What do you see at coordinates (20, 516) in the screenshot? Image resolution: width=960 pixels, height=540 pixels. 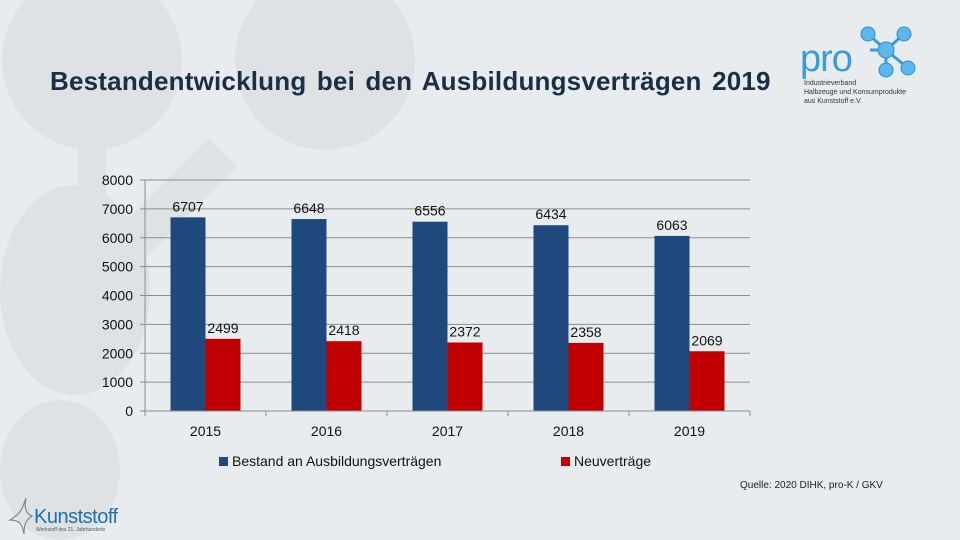 I see `star-icon` at bounding box center [20, 516].